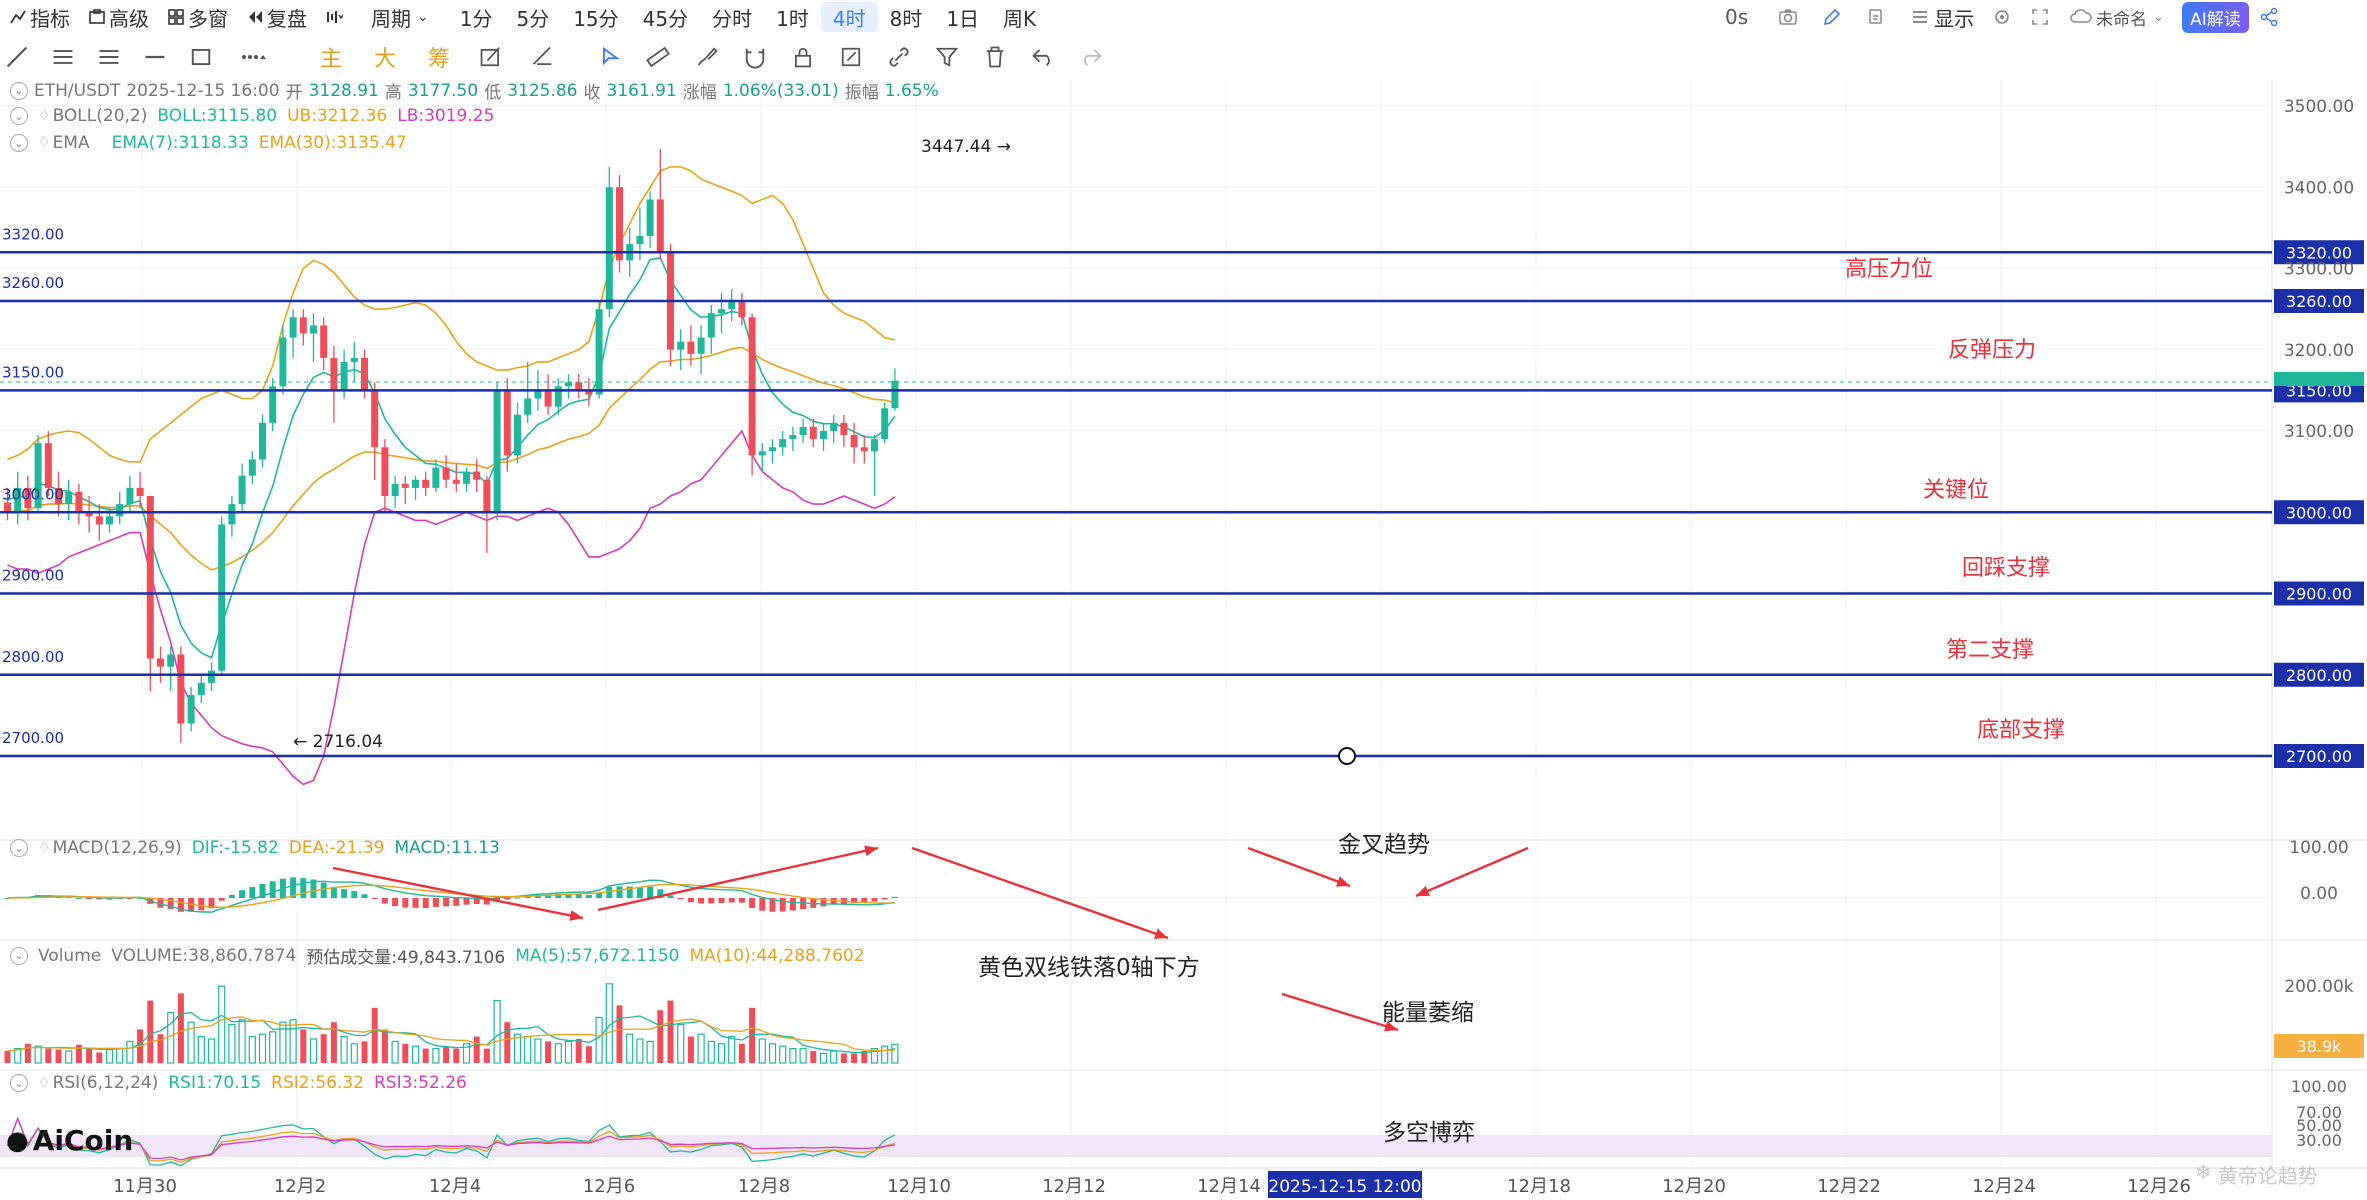 This screenshot has width=2367, height=1200. Describe the element at coordinates (658, 57) in the screenshot. I see `ruler-icon` at that location.